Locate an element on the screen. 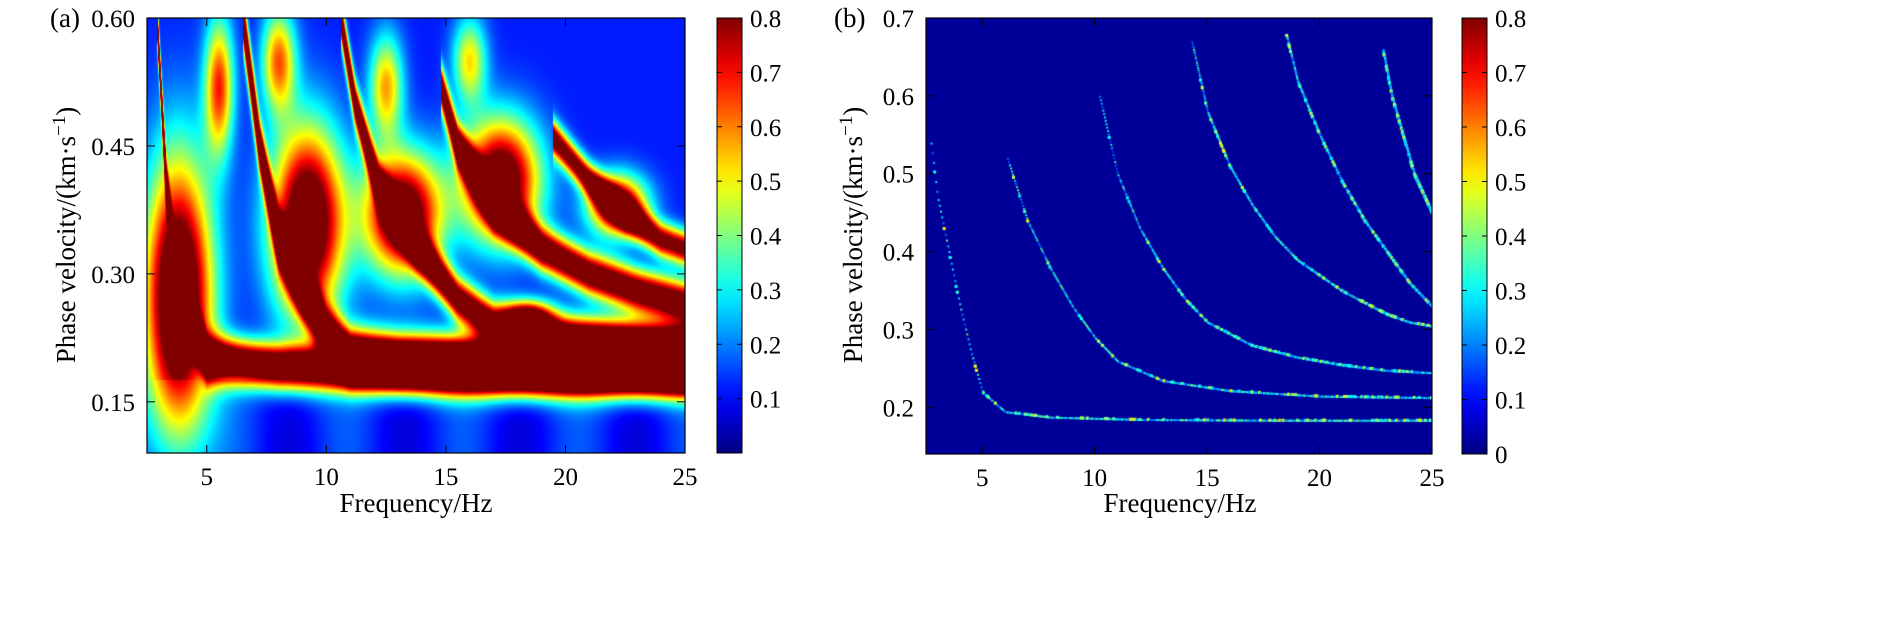  panel-b-y-tick-label: 0.7 is located at coordinates (898, 19).